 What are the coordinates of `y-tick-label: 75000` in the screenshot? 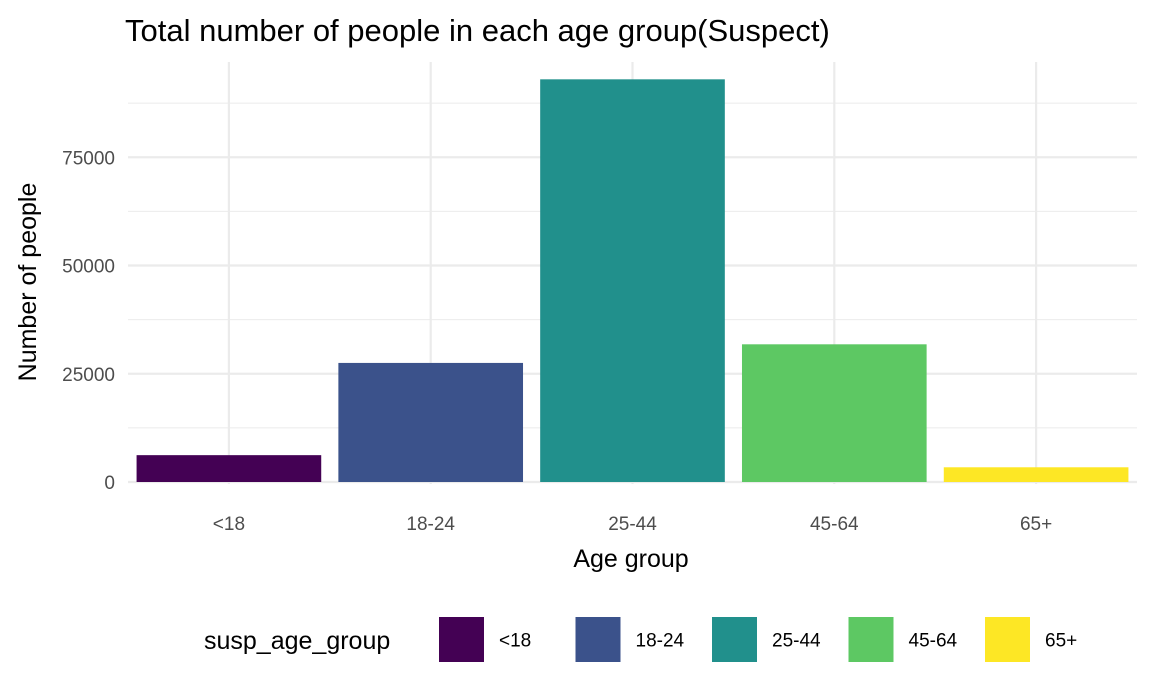 It's located at (88, 158).